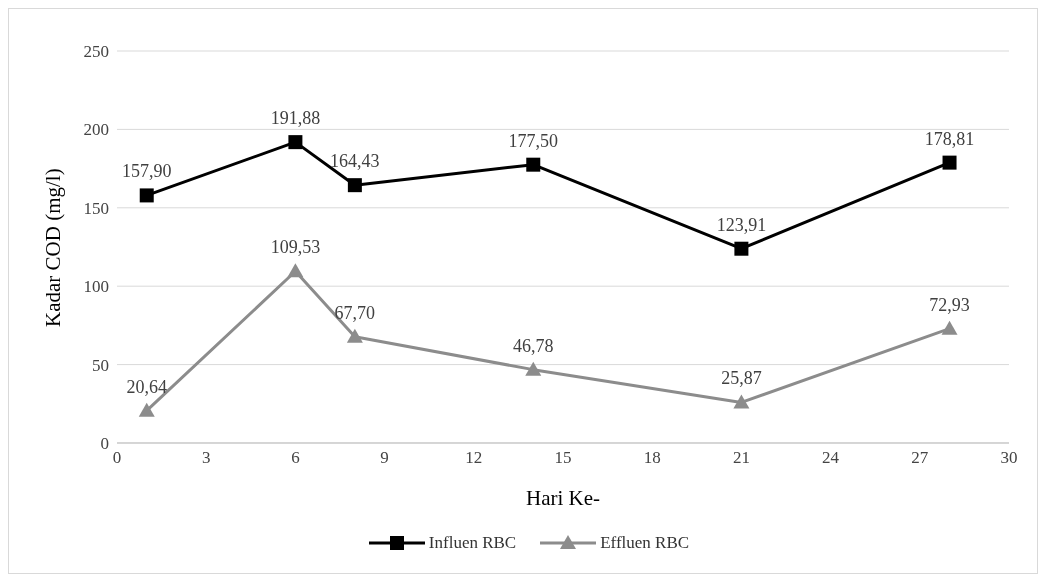 The width and height of the screenshot is (1046, 582). Describe the element at coordinates (146, 171) in the screenshot. I see `data-label: 157,90` at that location.